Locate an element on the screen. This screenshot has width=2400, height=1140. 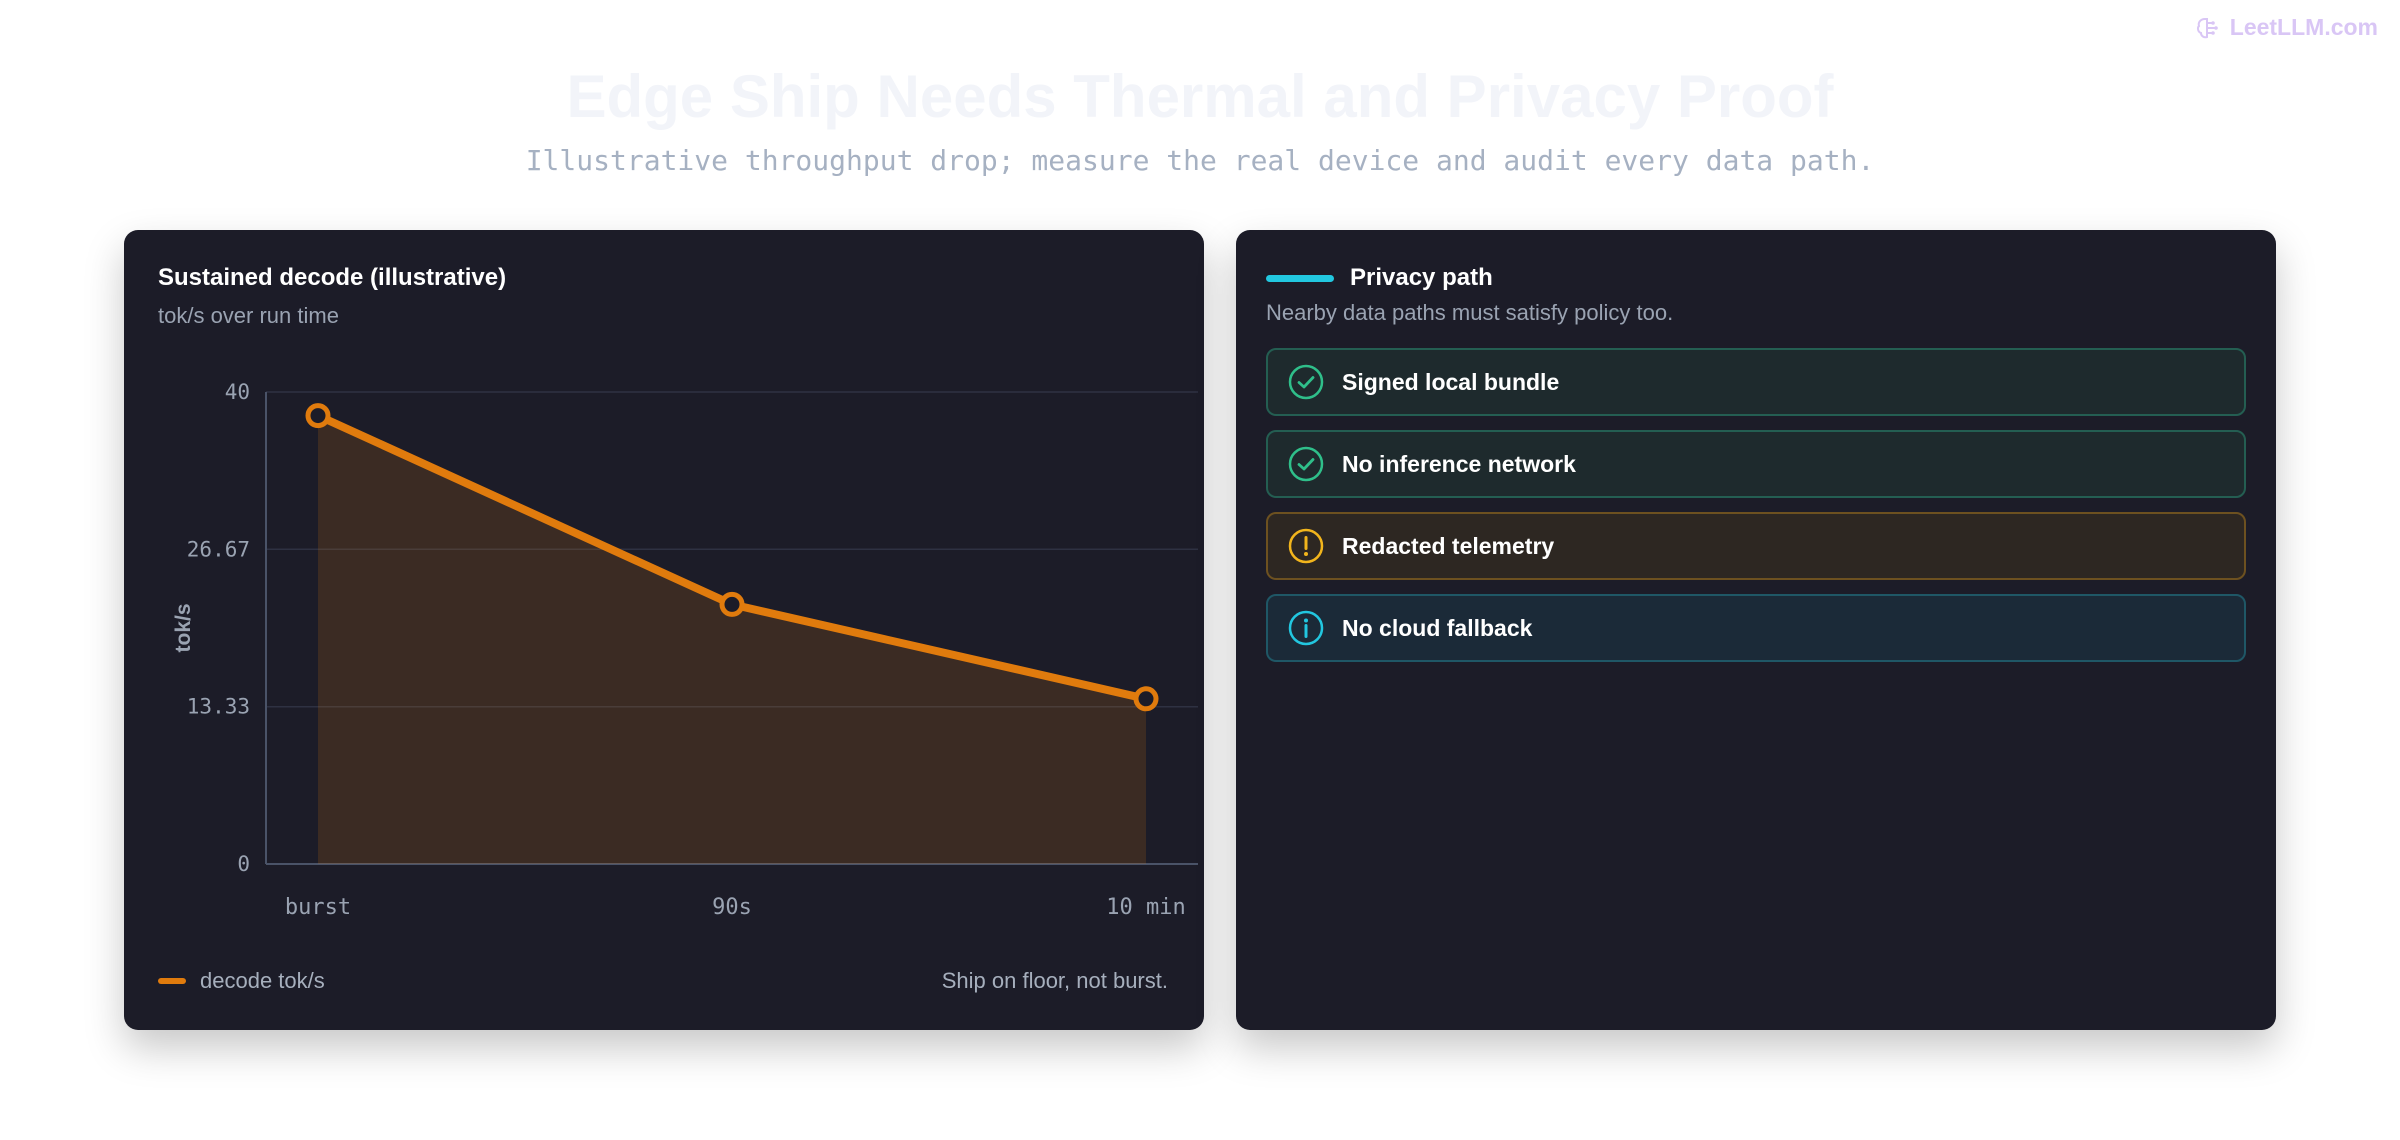
x-tick-label: 90s is located at coordinates (732, 907).